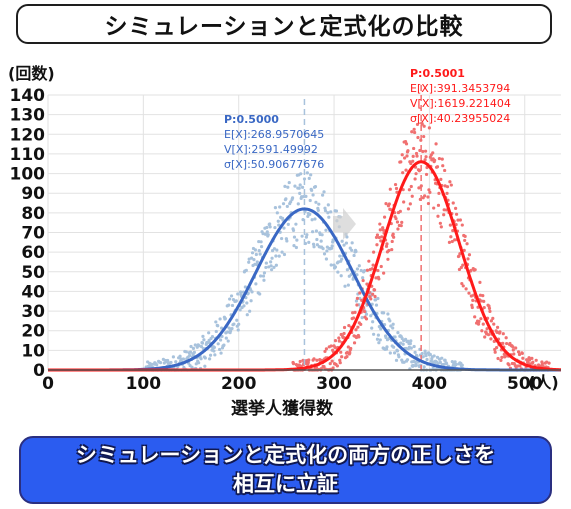 This screenshot has width=571, height=509. I want to click on stat-annotation: σ[X]:50.90677676, so click(274, 164).